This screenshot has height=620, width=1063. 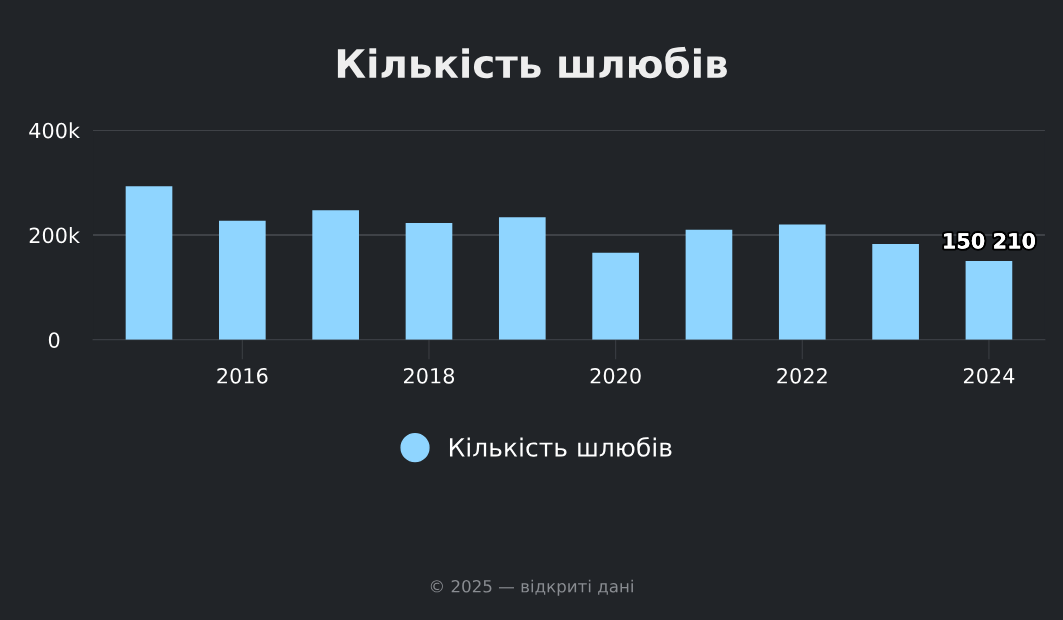 I want to click on x-tick-label: 2024, so click(x=989, y=375).